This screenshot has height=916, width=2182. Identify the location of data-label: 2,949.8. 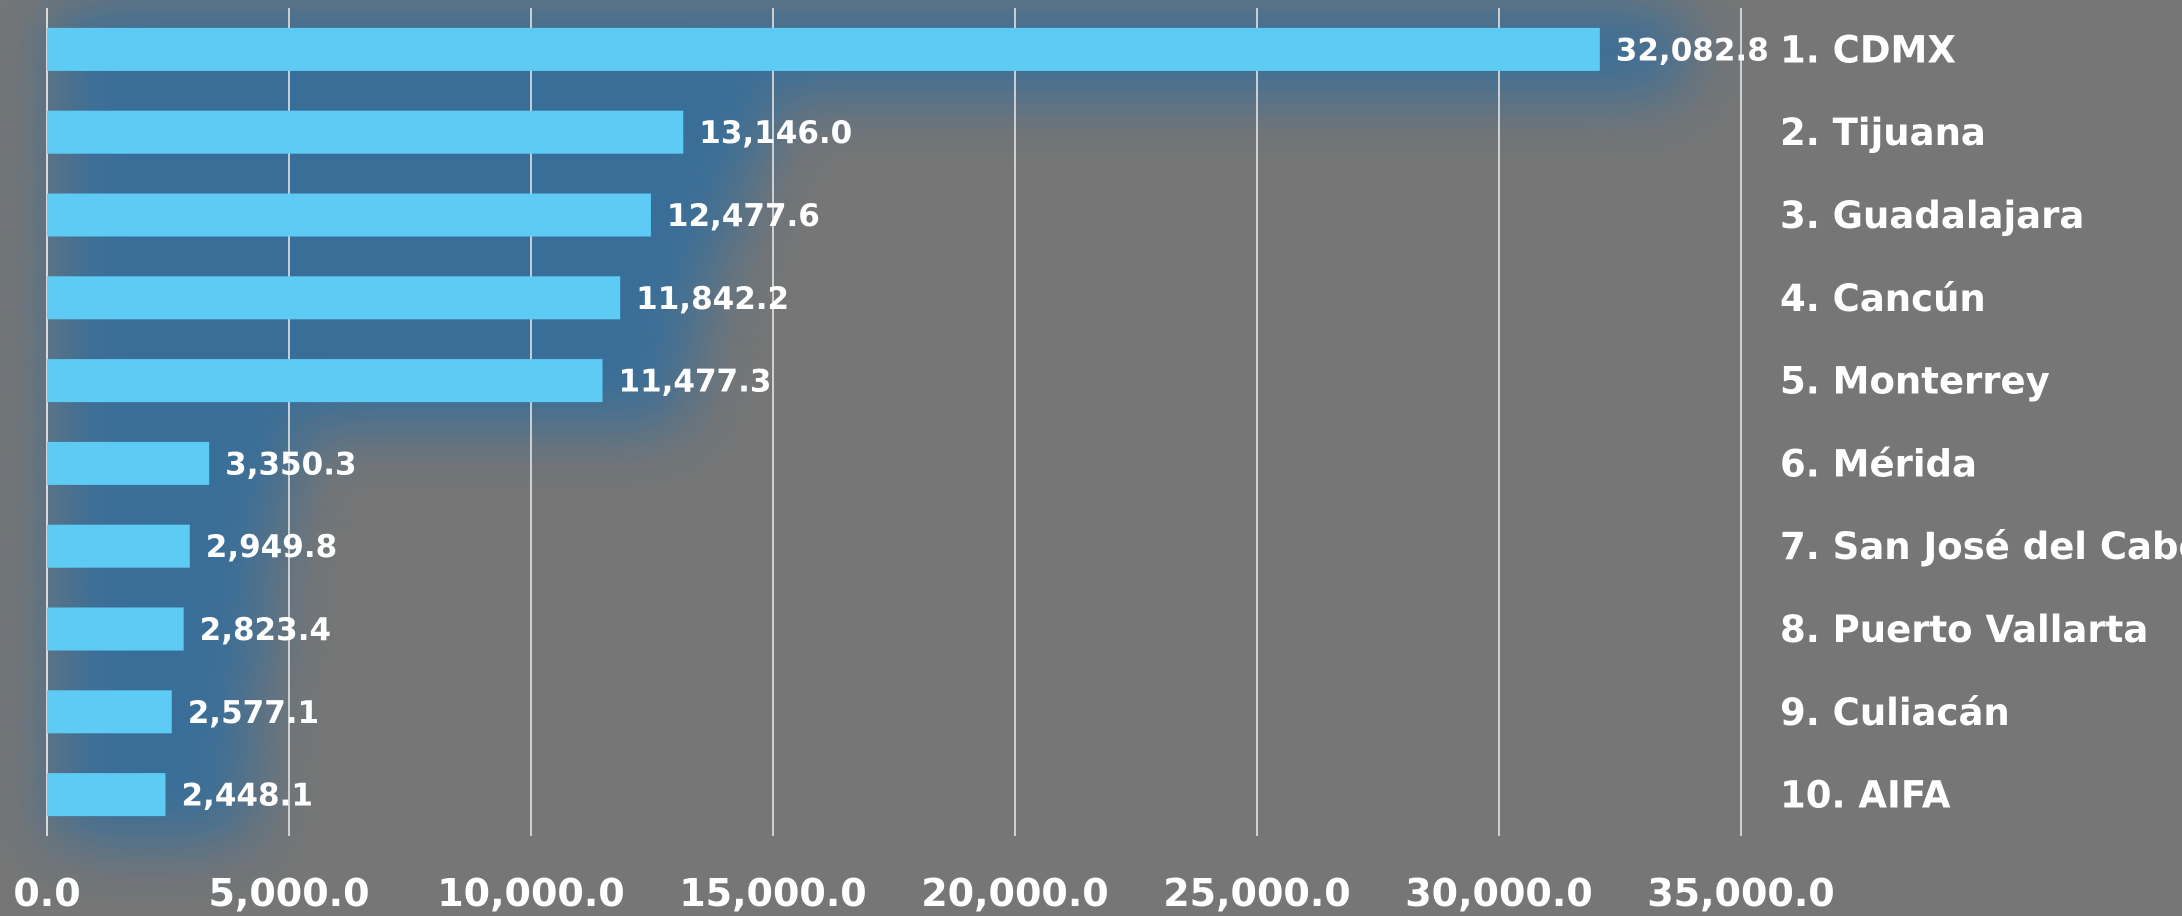
(271, 547).